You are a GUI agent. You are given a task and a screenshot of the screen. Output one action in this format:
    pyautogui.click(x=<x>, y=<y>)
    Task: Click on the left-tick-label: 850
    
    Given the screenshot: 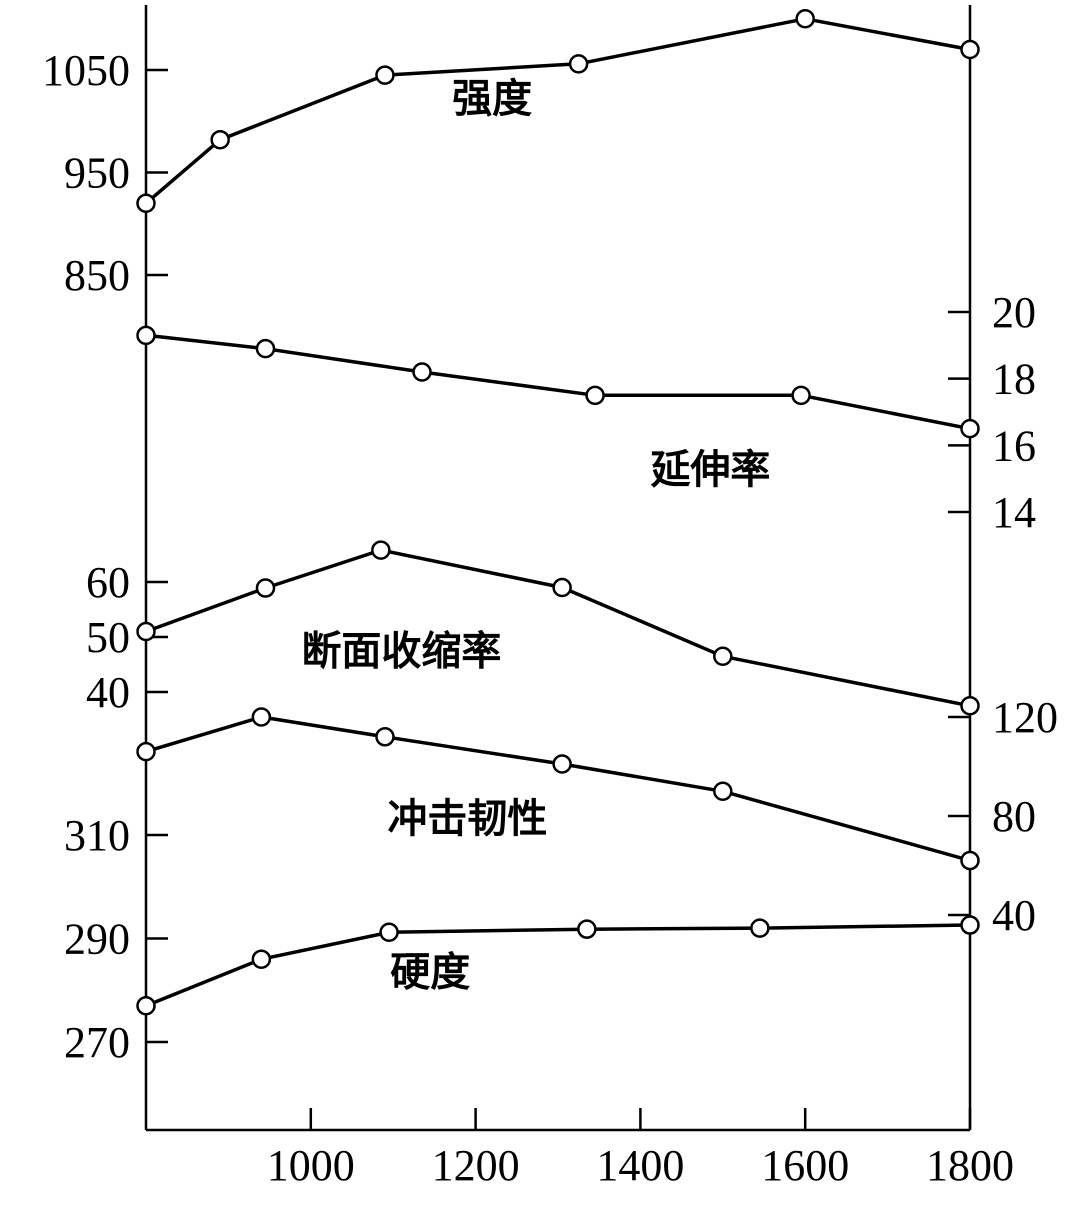 What is the action you would take?
    pyautogui.click(x=97, y=275)
    